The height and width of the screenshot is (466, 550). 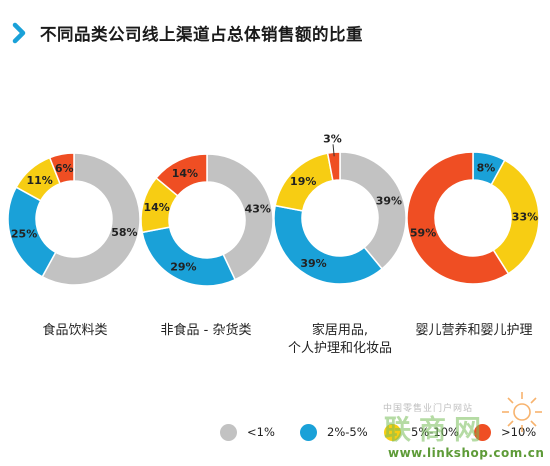 What do you see at coordinates (261, 432) in the screenshot?
I see `legend-label: <1%` at bounding box center [261, 432].